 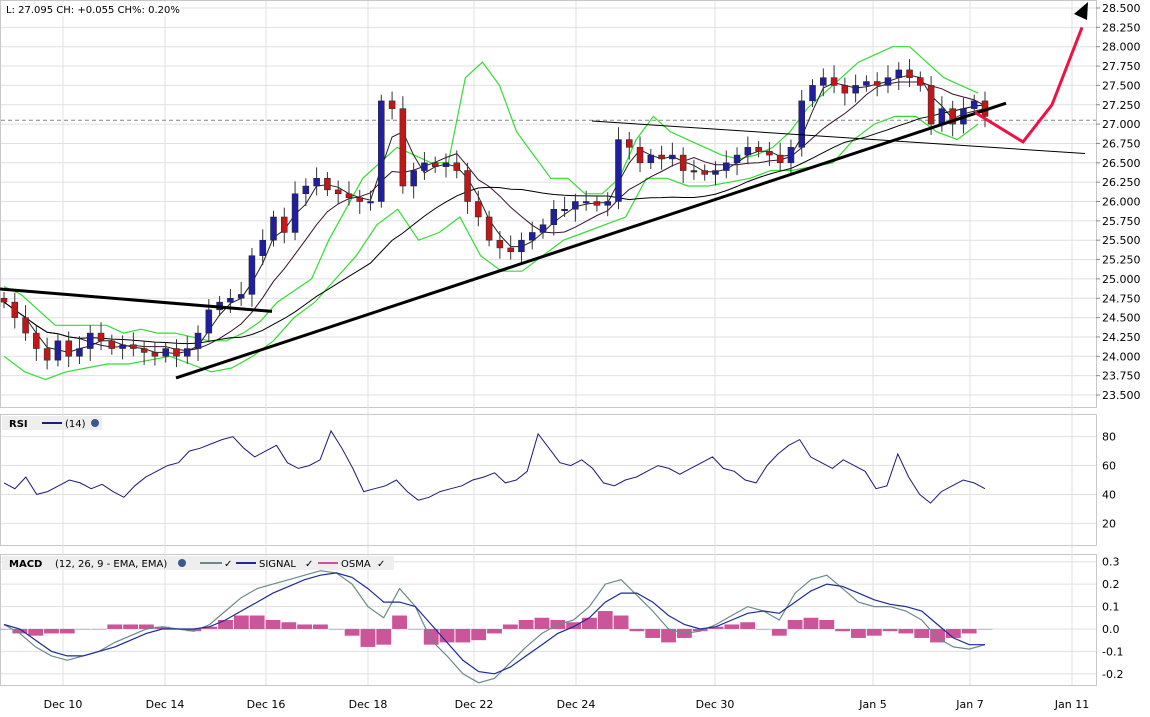 What do you see at coordinates (266, 704) in the screenshot?
I see `time-tick-label: Dec 16` at bounding box center [266, 704].